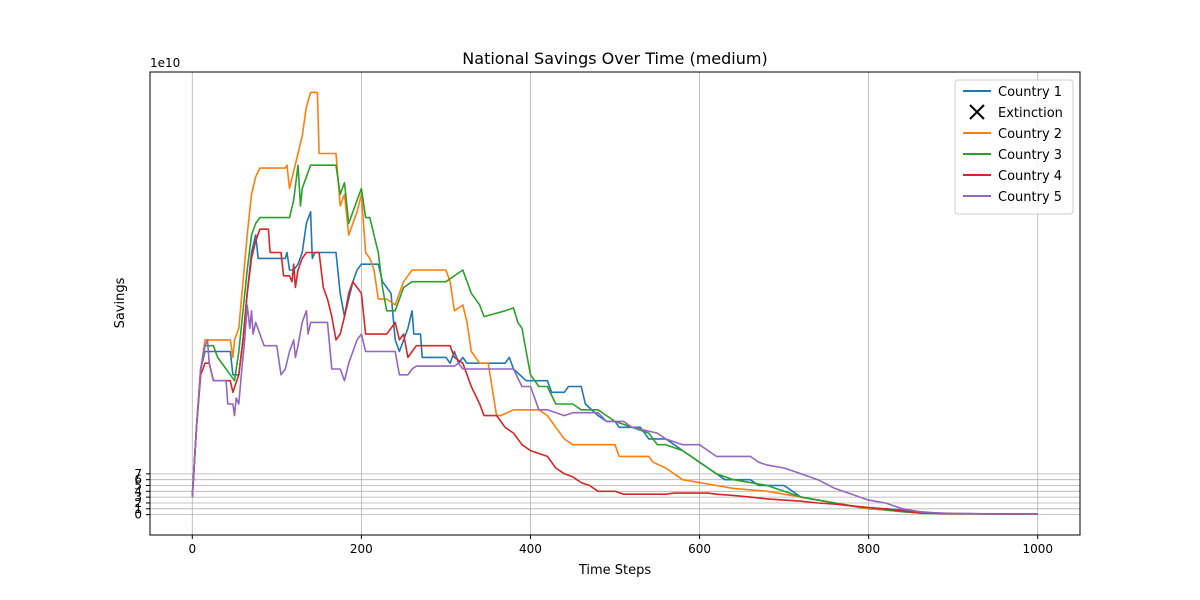 This screenshot has width=1200, height=600. I want to click on legend-label: Extinction, so click(1030, 113).